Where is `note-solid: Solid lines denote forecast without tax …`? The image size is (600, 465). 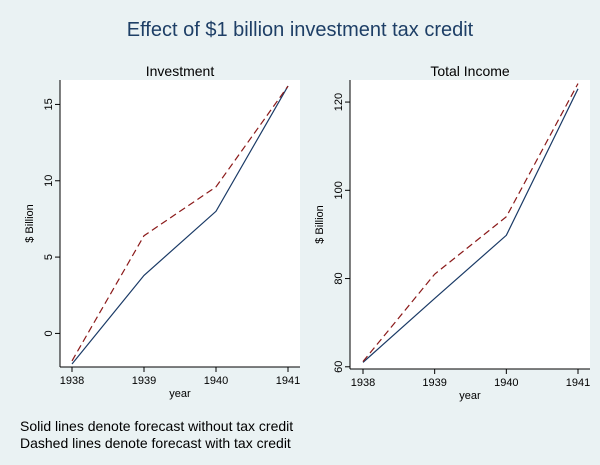
note-solid: Solid lines denote forecast without tax … is located at coordinates (157, 426).